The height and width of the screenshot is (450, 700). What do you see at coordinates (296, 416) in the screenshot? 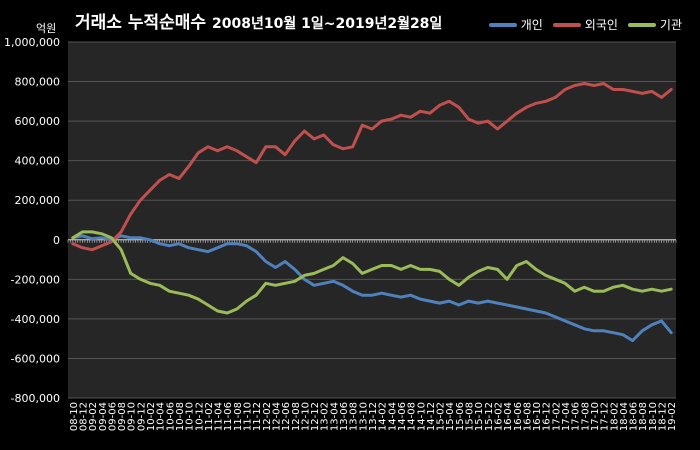
I see `x-tick-label: 12-08` at bounding box center [296, 416].